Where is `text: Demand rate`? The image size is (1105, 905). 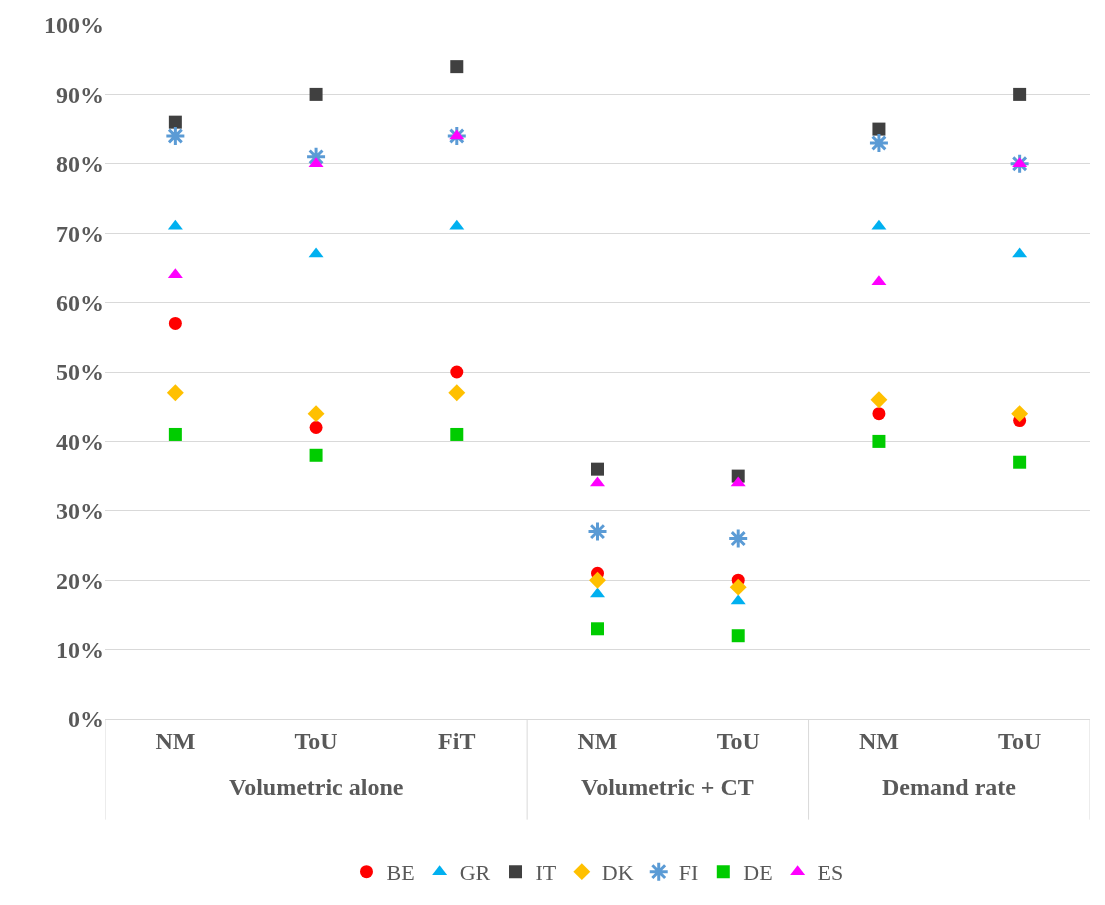
text: Demand rate is located at coordinates (949, 787).